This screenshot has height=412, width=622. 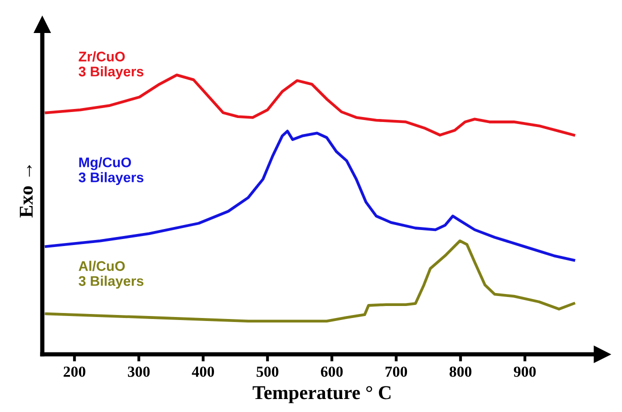 I want to click on x-tick-label: 400, so click(x=203, y=371).